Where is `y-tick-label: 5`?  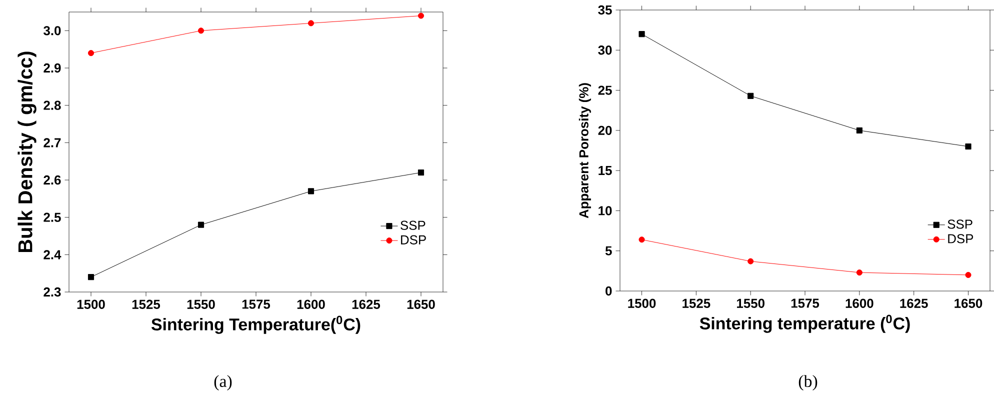
y-tick-label: 5 is located at coordinates (608, 251).